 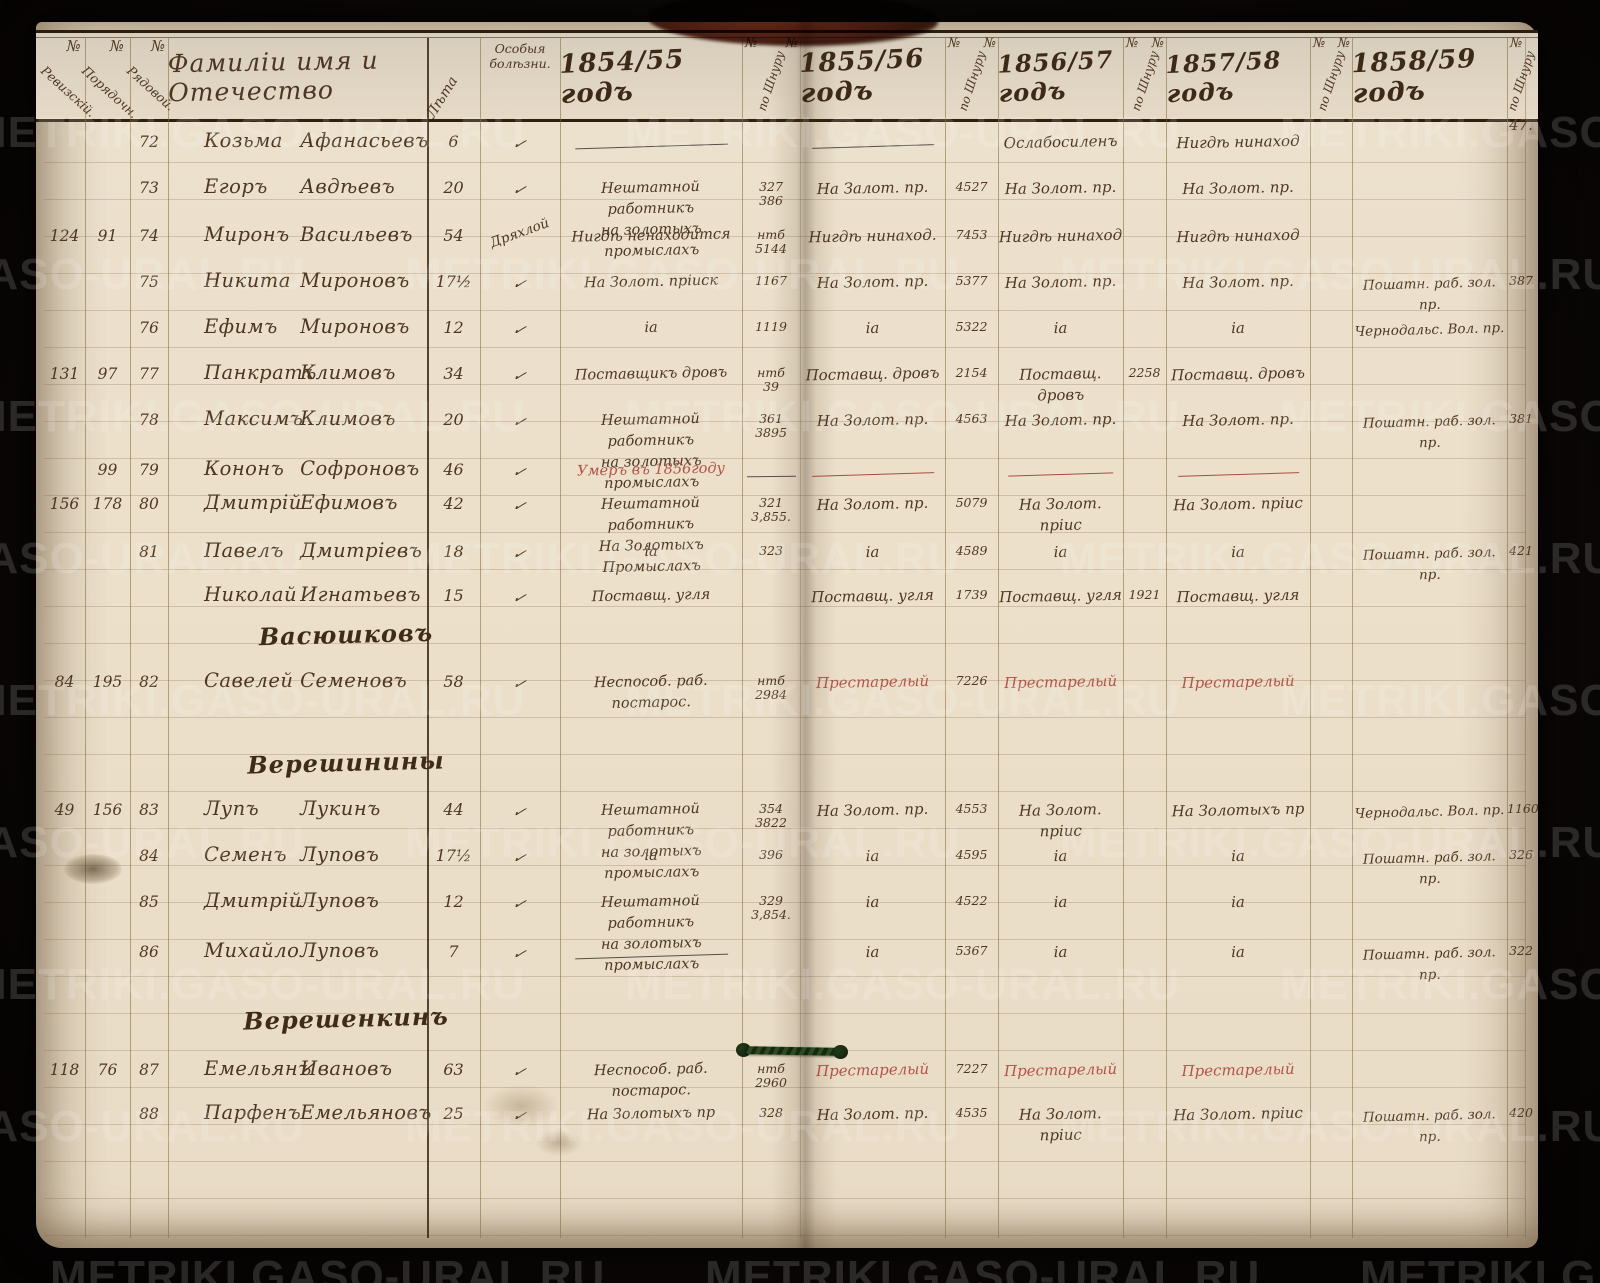 I want to click on cell-y57: Престарелый, so click(x=1238, y=682).